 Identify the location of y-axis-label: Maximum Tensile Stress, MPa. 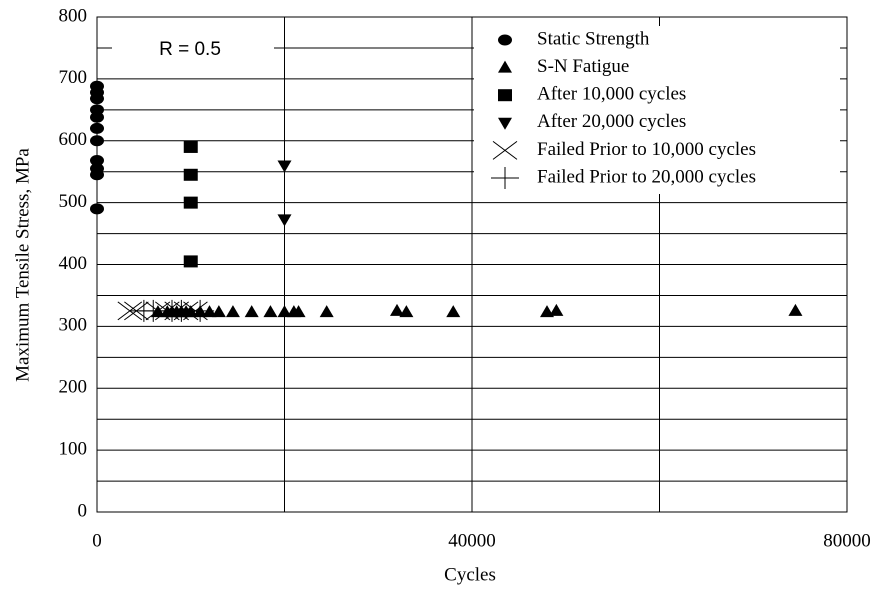
(22, 265).